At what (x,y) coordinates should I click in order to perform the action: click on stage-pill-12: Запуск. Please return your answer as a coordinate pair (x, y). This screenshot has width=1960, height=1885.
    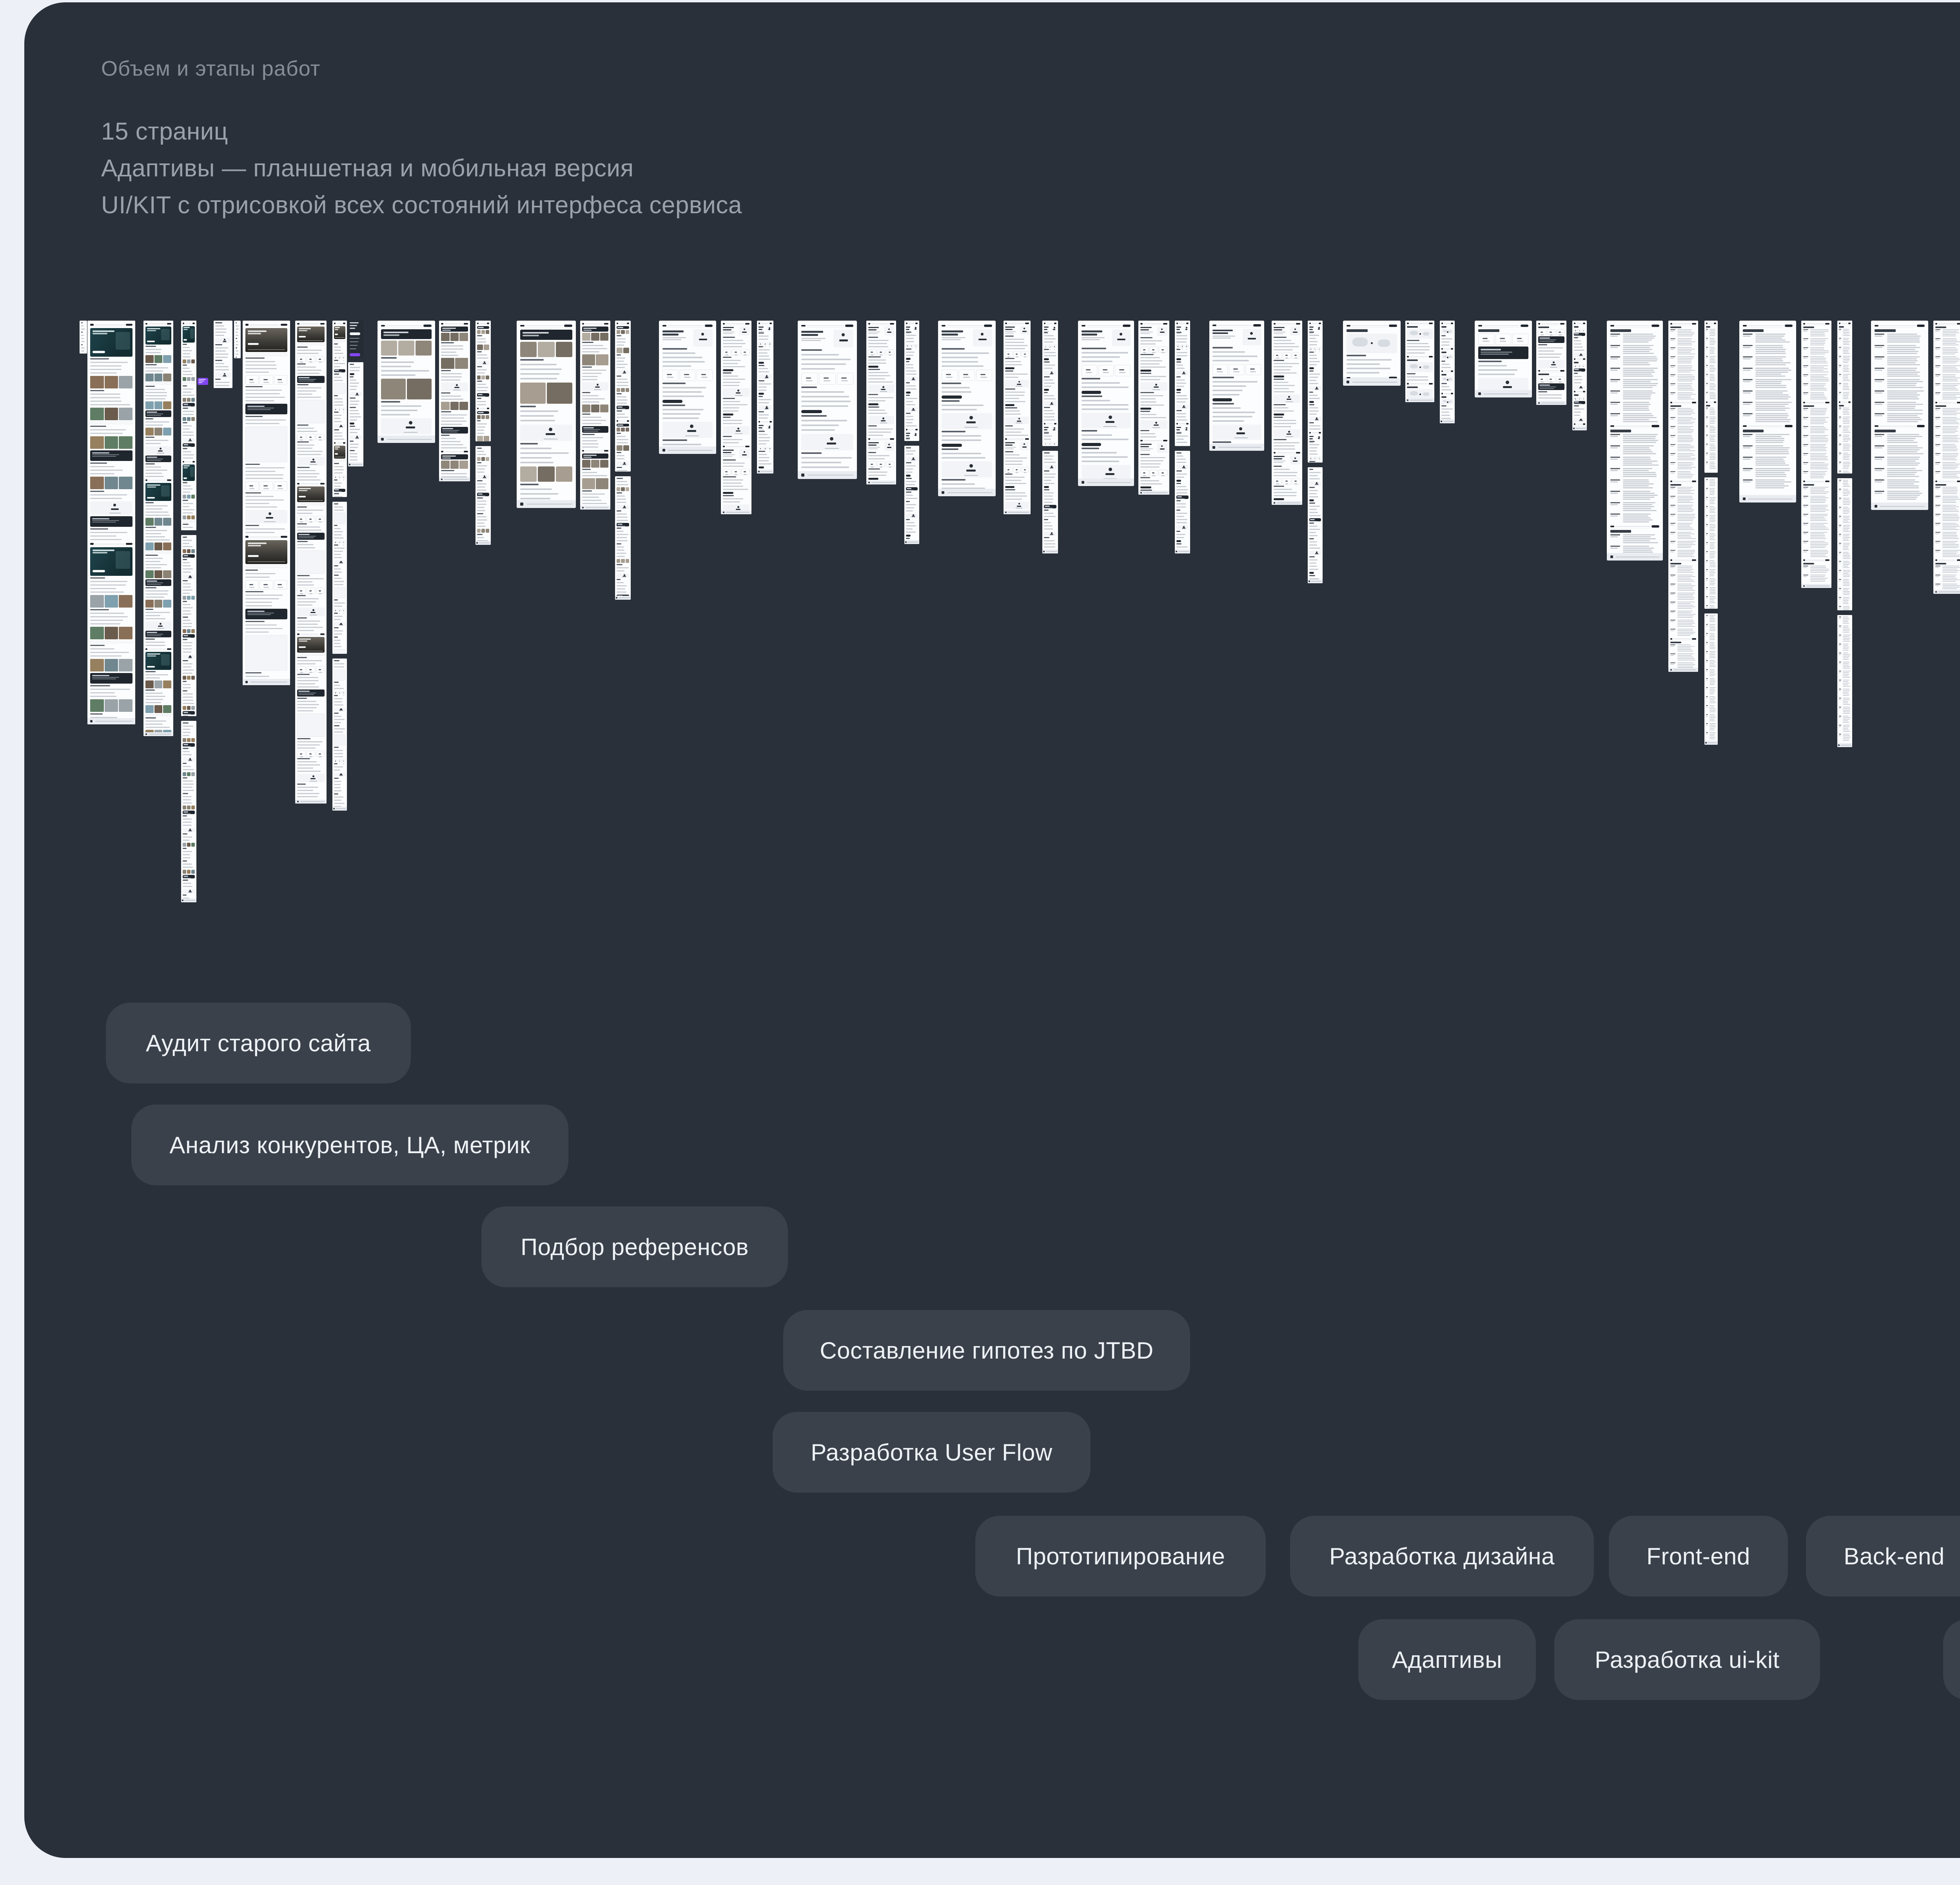
    Looking at the image, I should click on (1951, 1659).